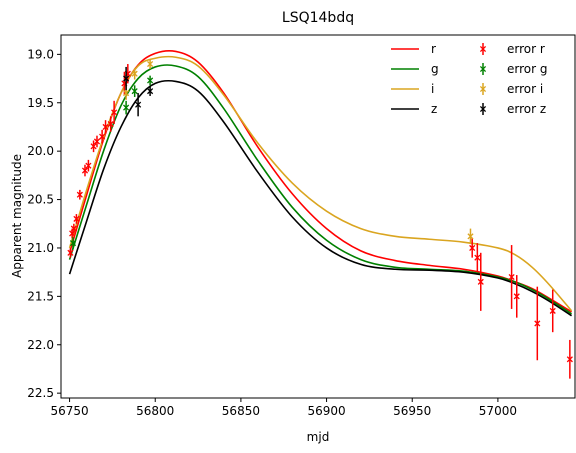 The image size is (576, 453). What do you see at coordinates (69, 411) in the screenshot?
I see `x-tick-label: 56750` at bounding box center [69, 411].